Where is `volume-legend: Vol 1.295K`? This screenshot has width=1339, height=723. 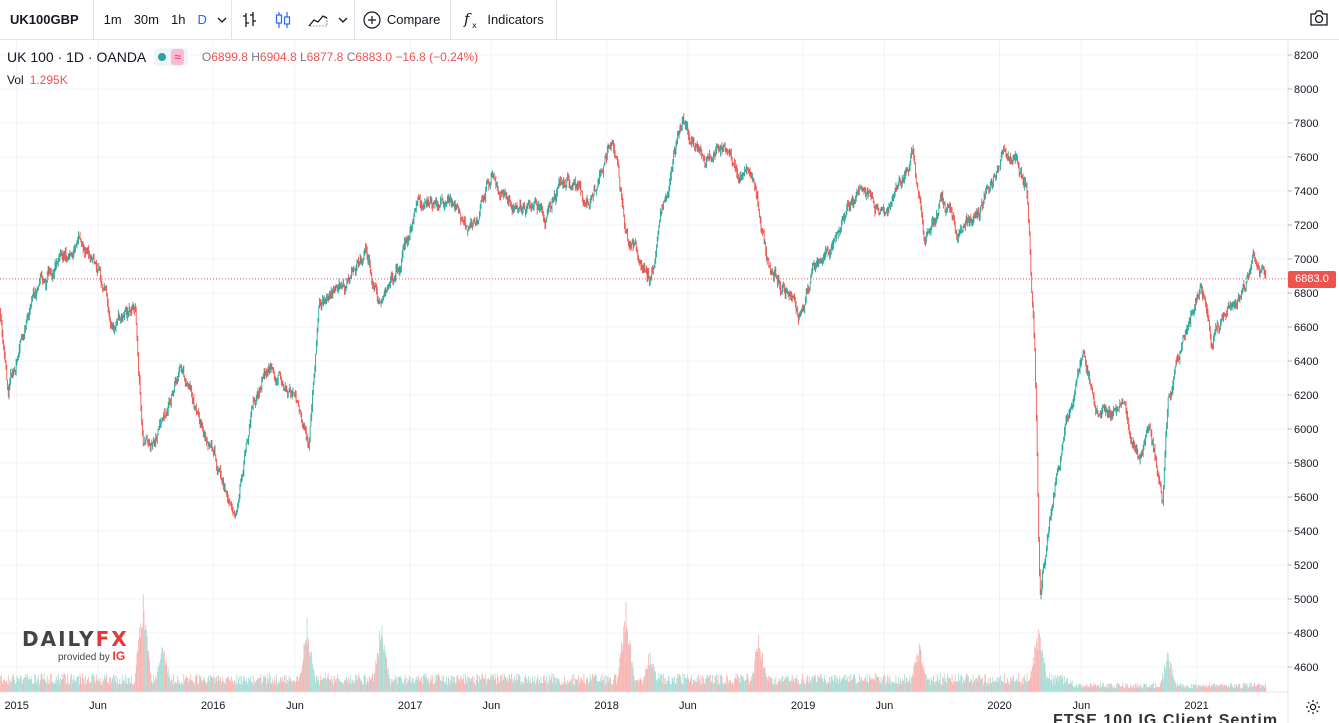 volume-legend: Vol 1.295K is located at coordinates (37, 80).